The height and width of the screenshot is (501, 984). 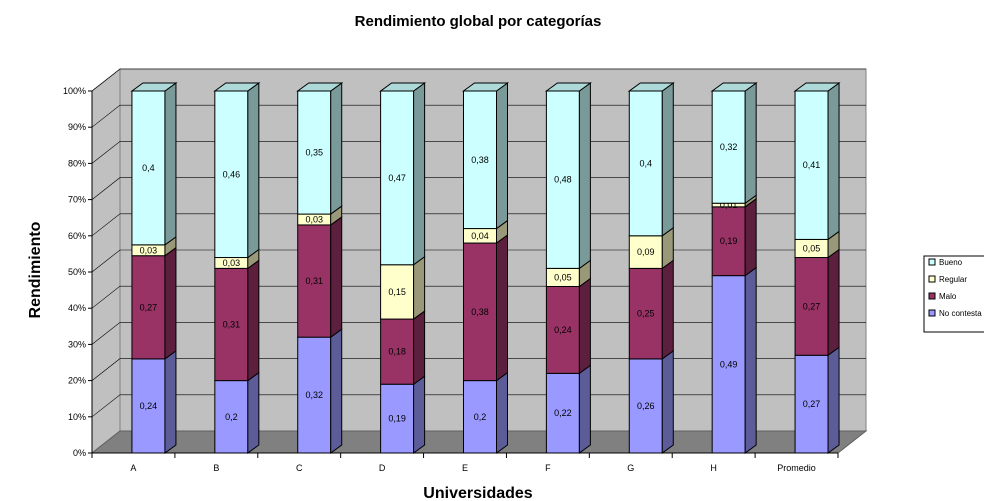 What do you see at coordinates (77, 236) in the screenshot?
I see `y-tick-label: 60%` at bounding box center [77, 236].